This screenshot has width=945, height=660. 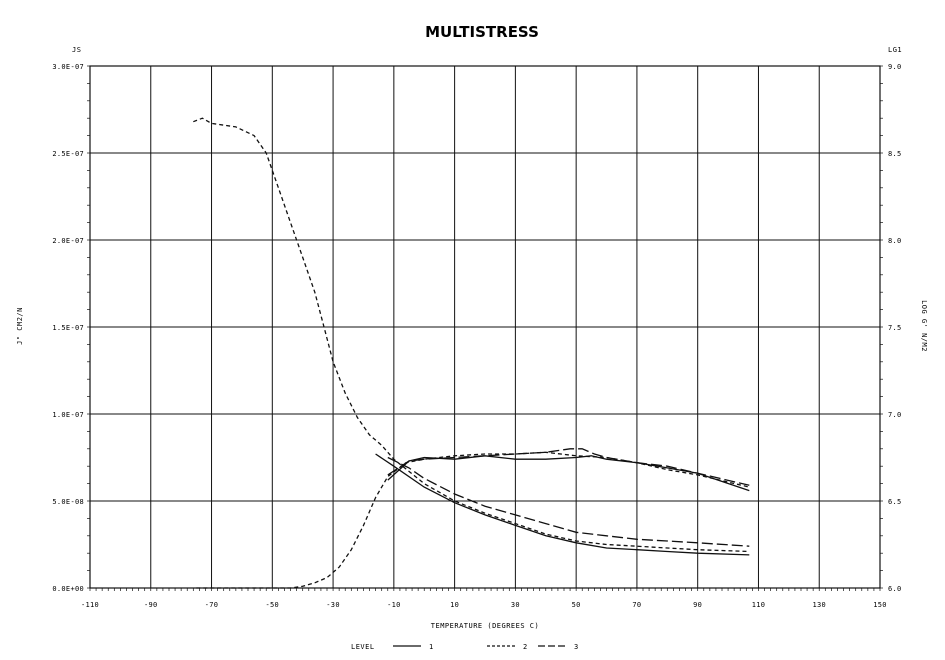 What do you see at coordinates (895, 50) in the screenshot?
I see `right-unit-label: LG1` at bounding box center [895, 50].